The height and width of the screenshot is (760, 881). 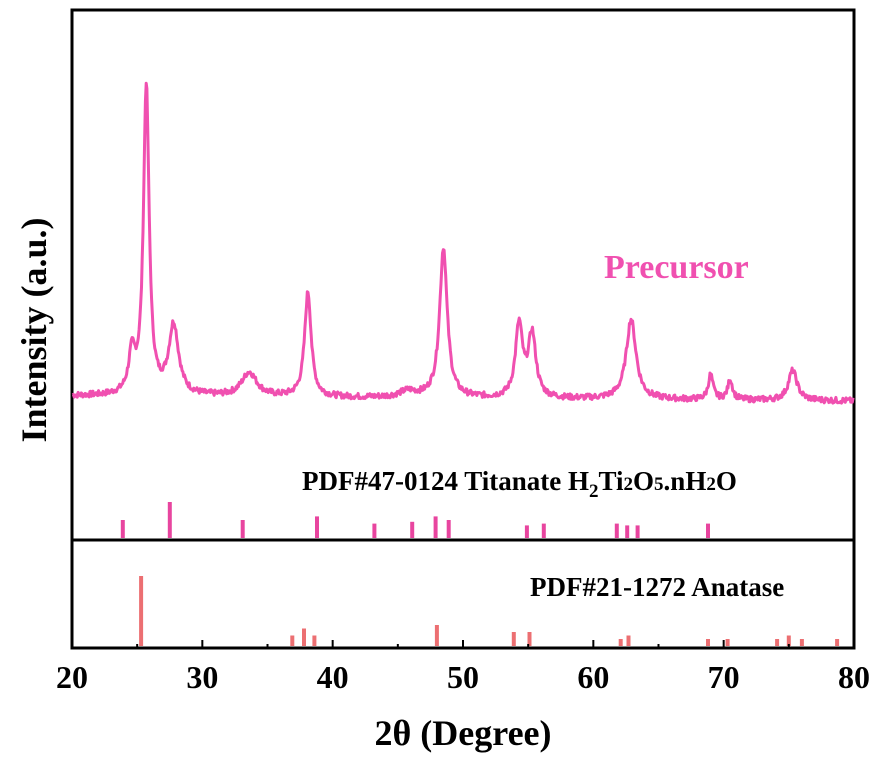 I want to click on x-tick-label-80: 80, so click(x=854, y=677).